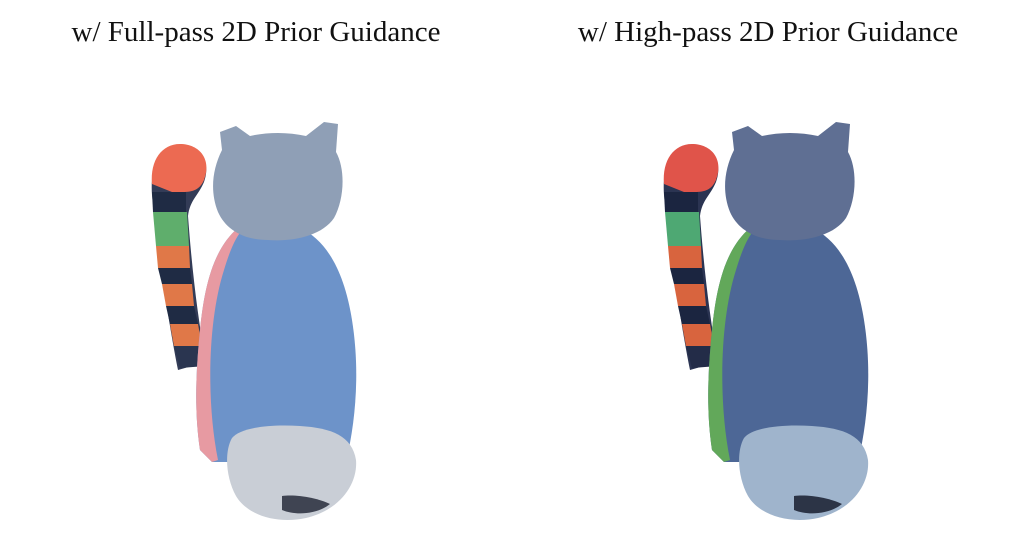  Describe the element at coordinates (768, 32) in the screenshot. I see `panel-caption: w/ High-pass 2D Prior Guidance` at that location.